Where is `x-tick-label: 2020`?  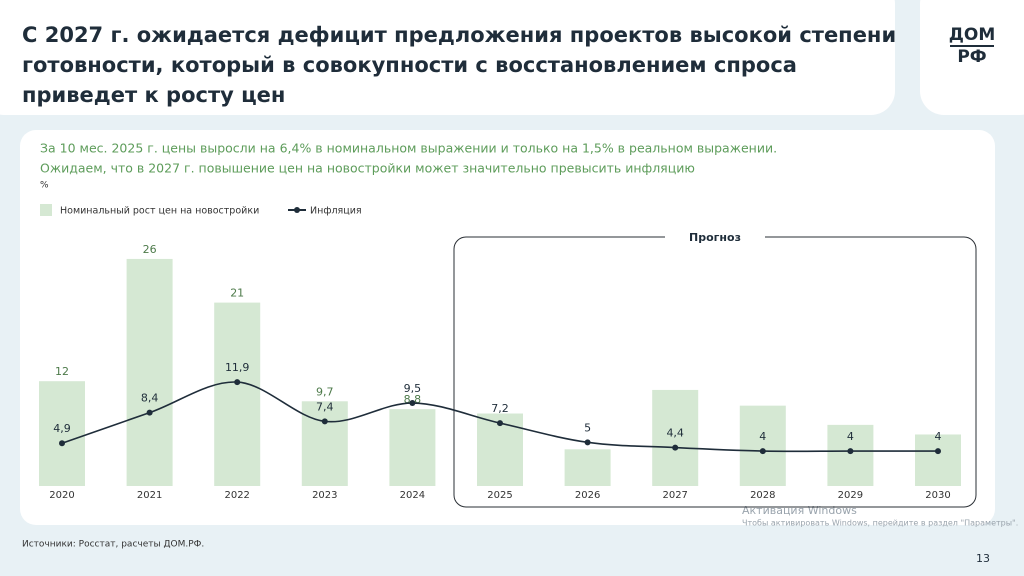
x-tick-label: 2020 is located at coordinates (61, 495).